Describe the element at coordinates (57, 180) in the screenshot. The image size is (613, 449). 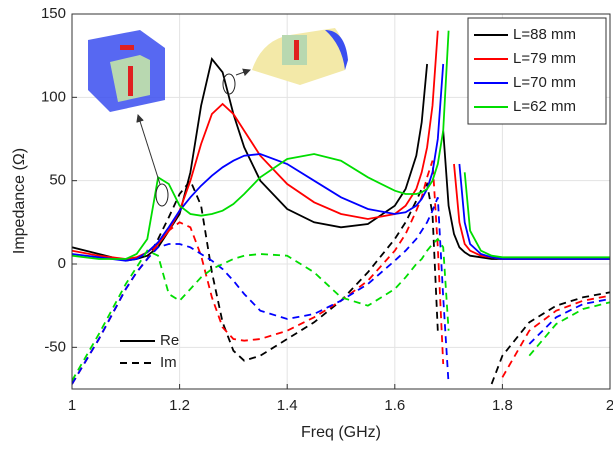
I see `y-tick-label: 50` at that location.